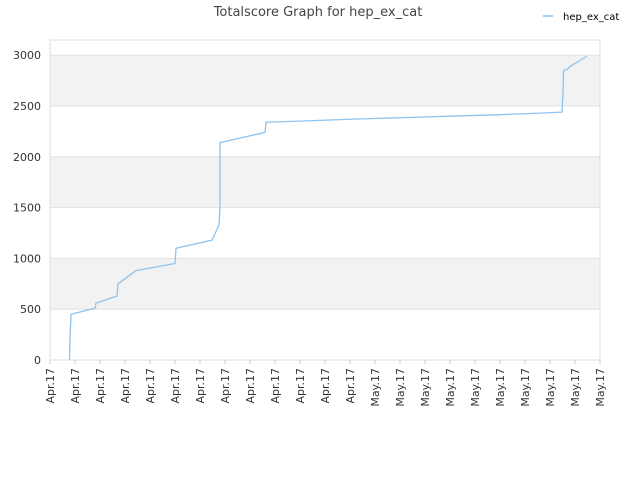  Describe the element at coordinates (30, 309) in the screenshot. I see `y-tick-label: 500` at that location.